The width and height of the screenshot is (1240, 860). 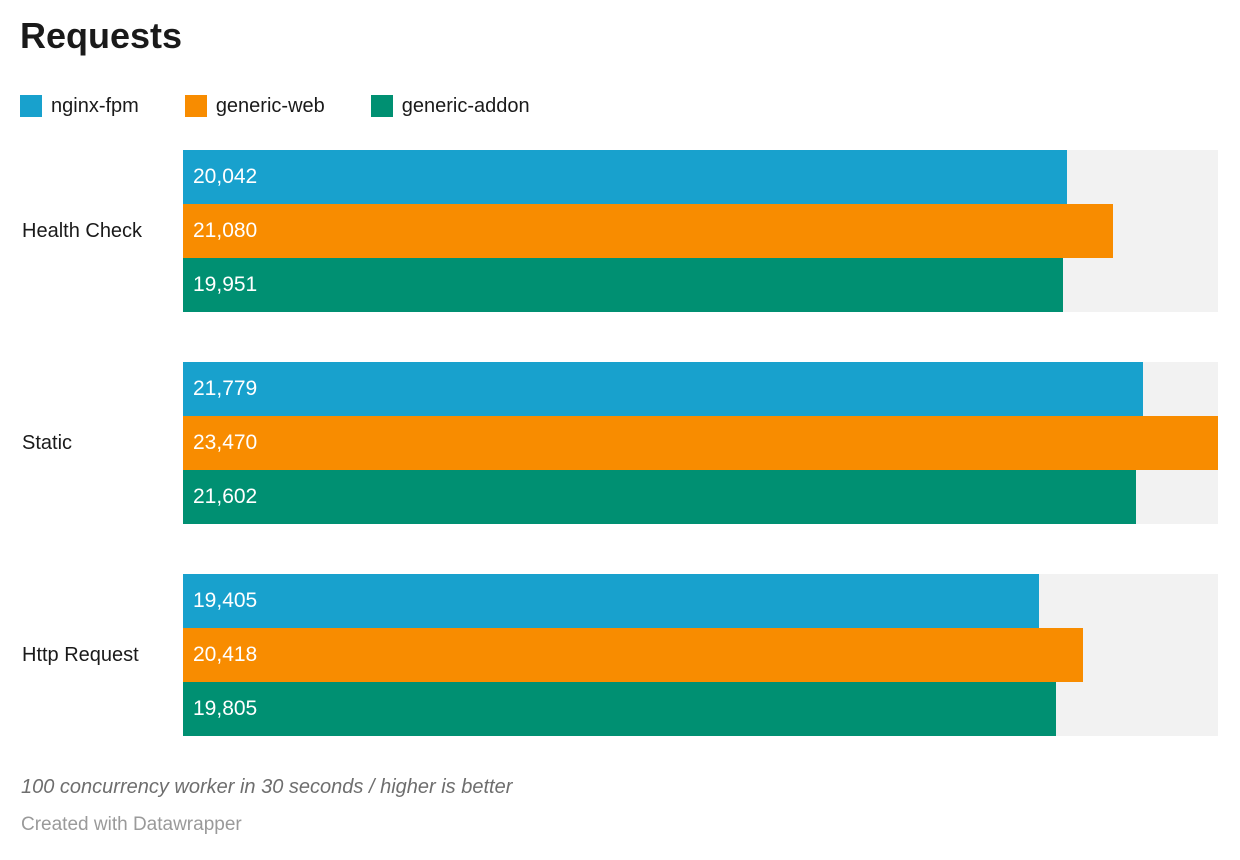 What do you see at coordinates (620, 709) in the screenshot?
I see `bar-generic-addon: 19,805` at bounding box center [620, 709].